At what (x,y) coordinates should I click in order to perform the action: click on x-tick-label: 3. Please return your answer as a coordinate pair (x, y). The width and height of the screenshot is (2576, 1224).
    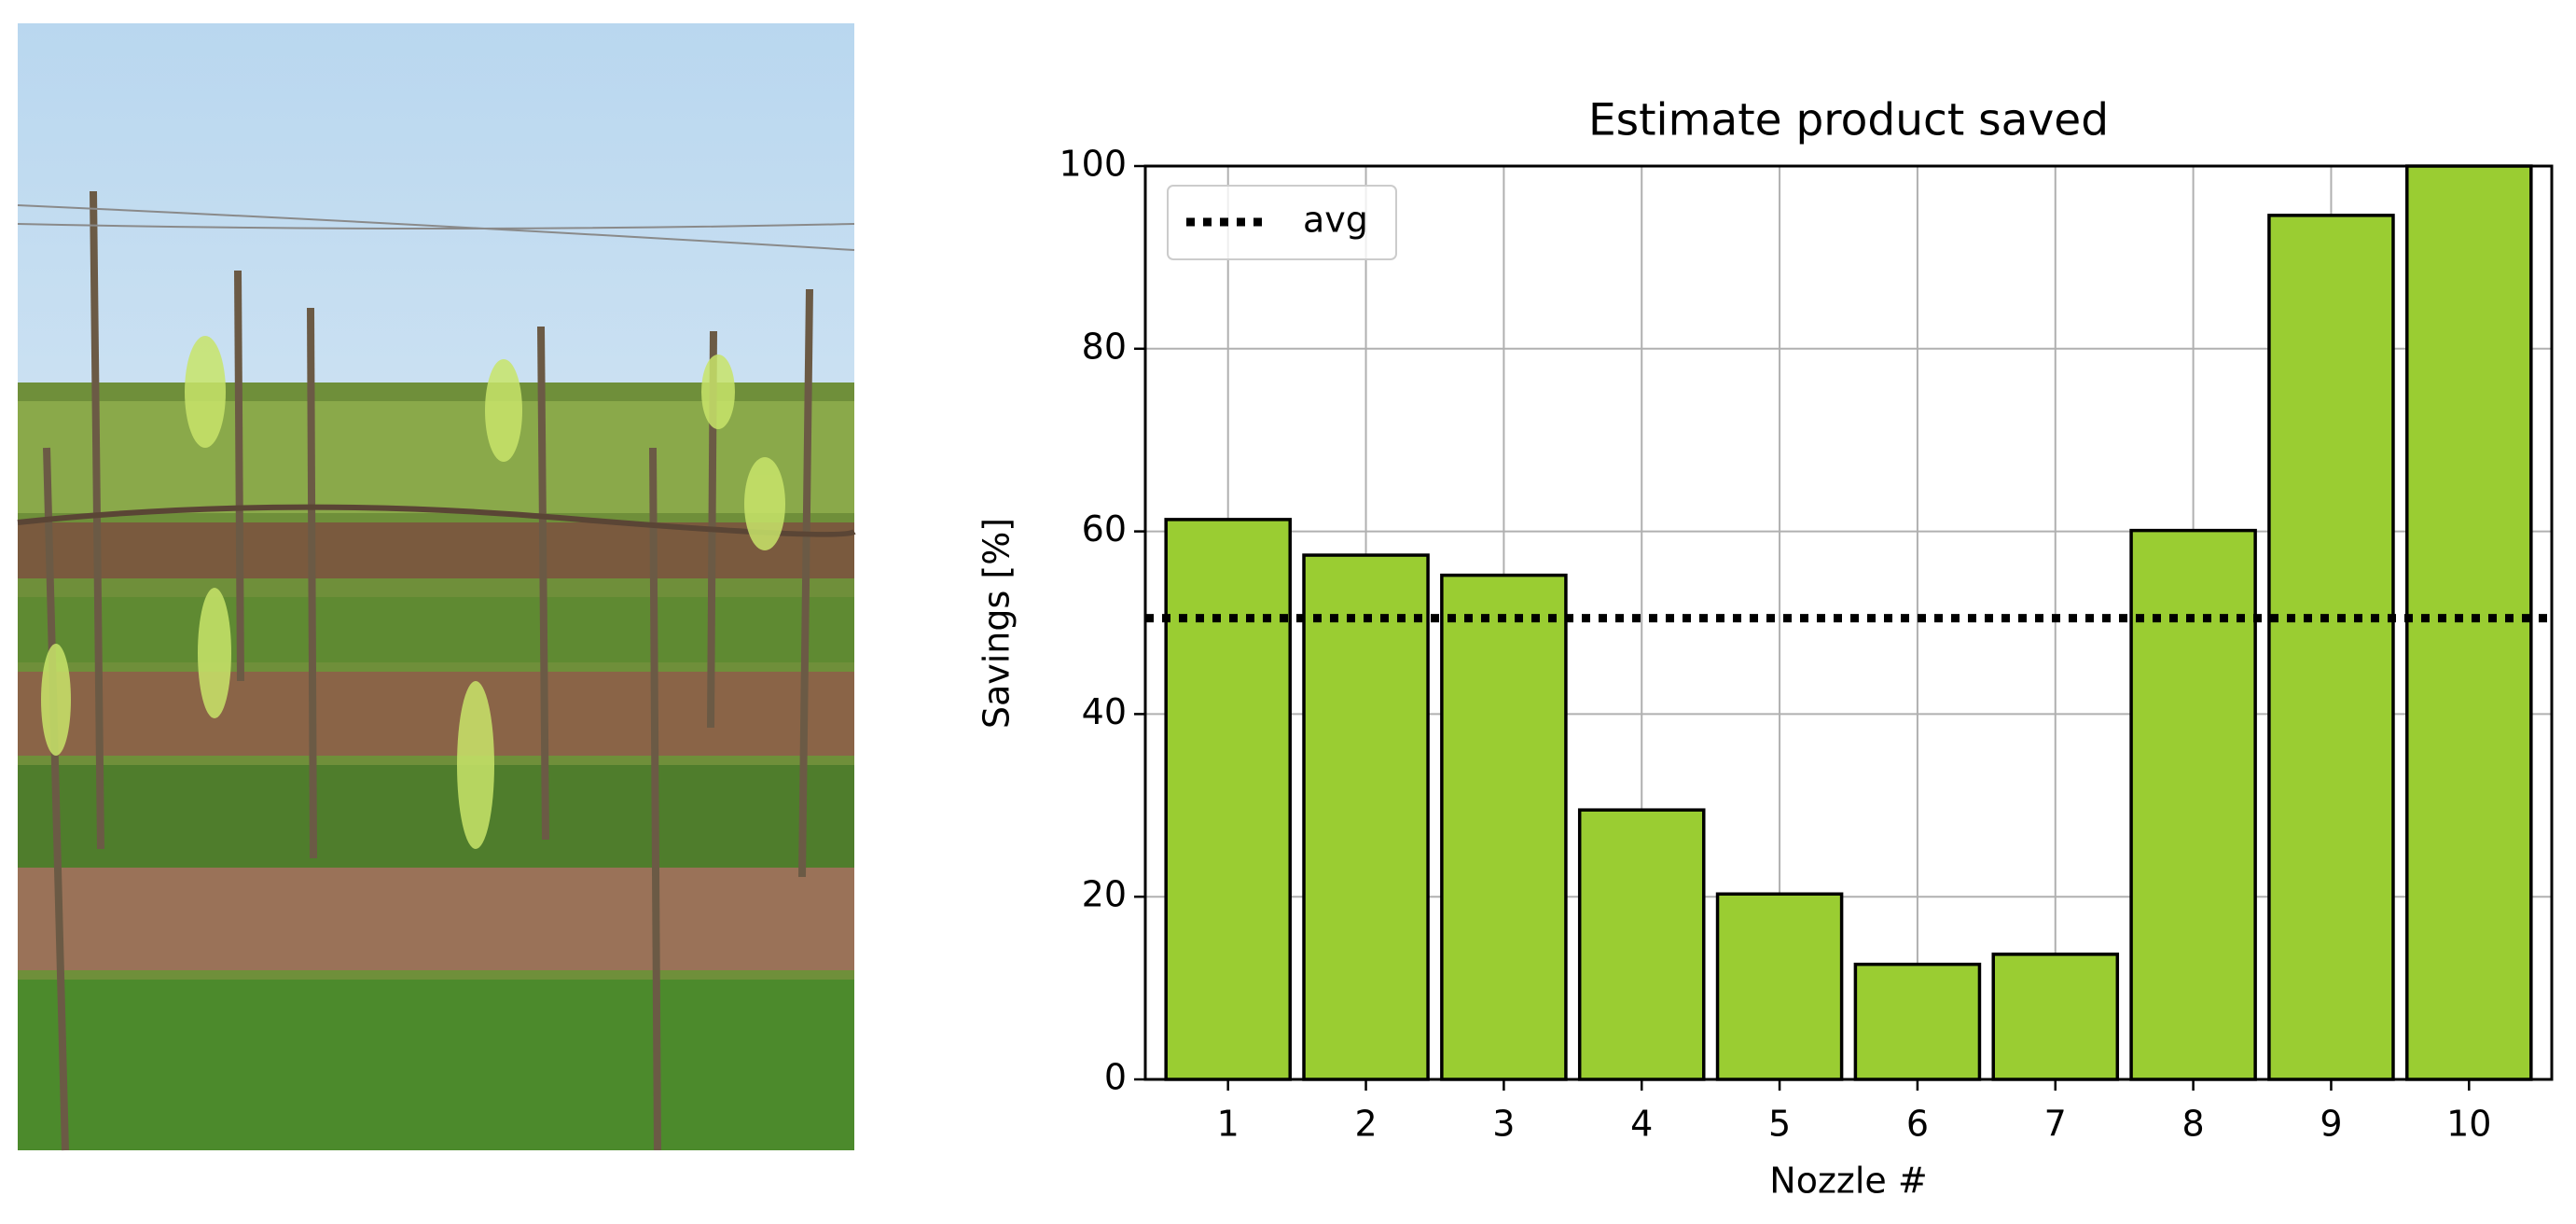
    Looking at the image, I should click on (1503, 1124).